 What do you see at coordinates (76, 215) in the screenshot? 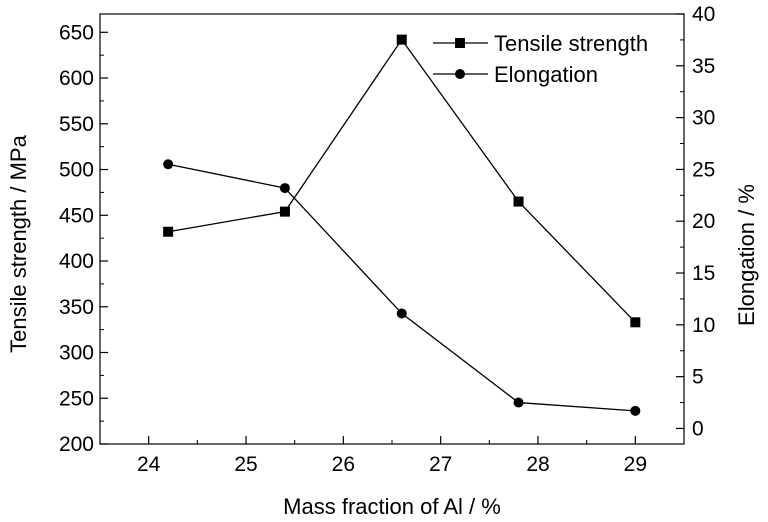
I see `left-y-tick-label: 450` at bounding box center [76, 215].